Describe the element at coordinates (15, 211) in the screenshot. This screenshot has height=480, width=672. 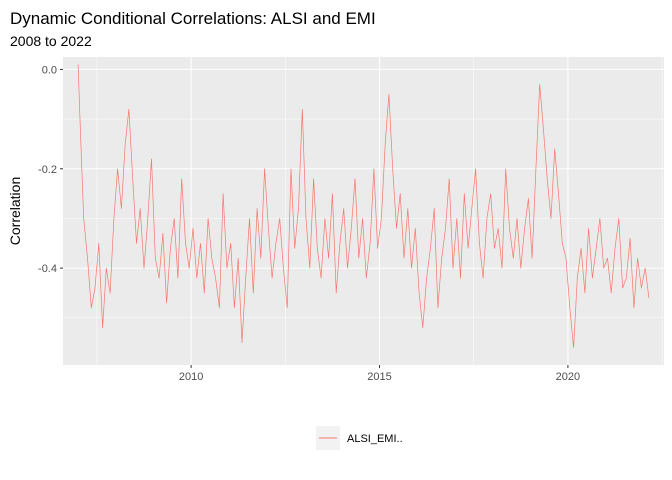
I see `y-axis-title: Correlation` at that location.